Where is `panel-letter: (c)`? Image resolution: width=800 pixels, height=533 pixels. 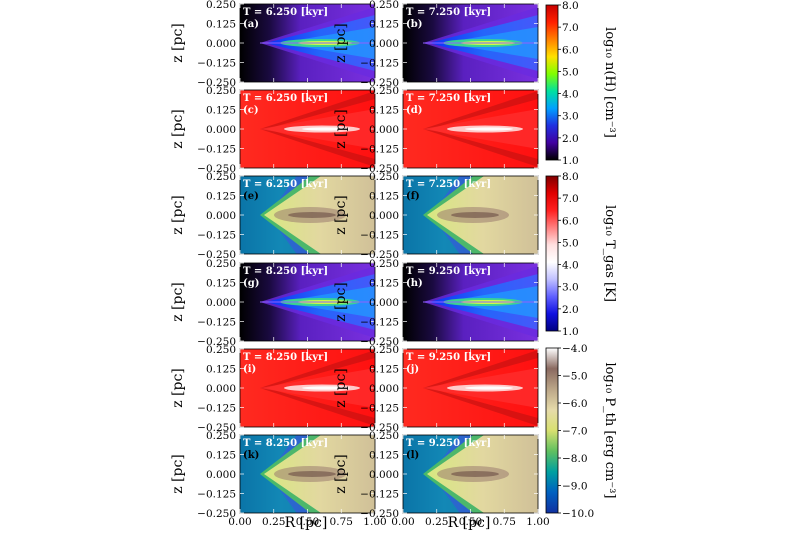
panel-letter: (c) is located at coordinates (251, 110).